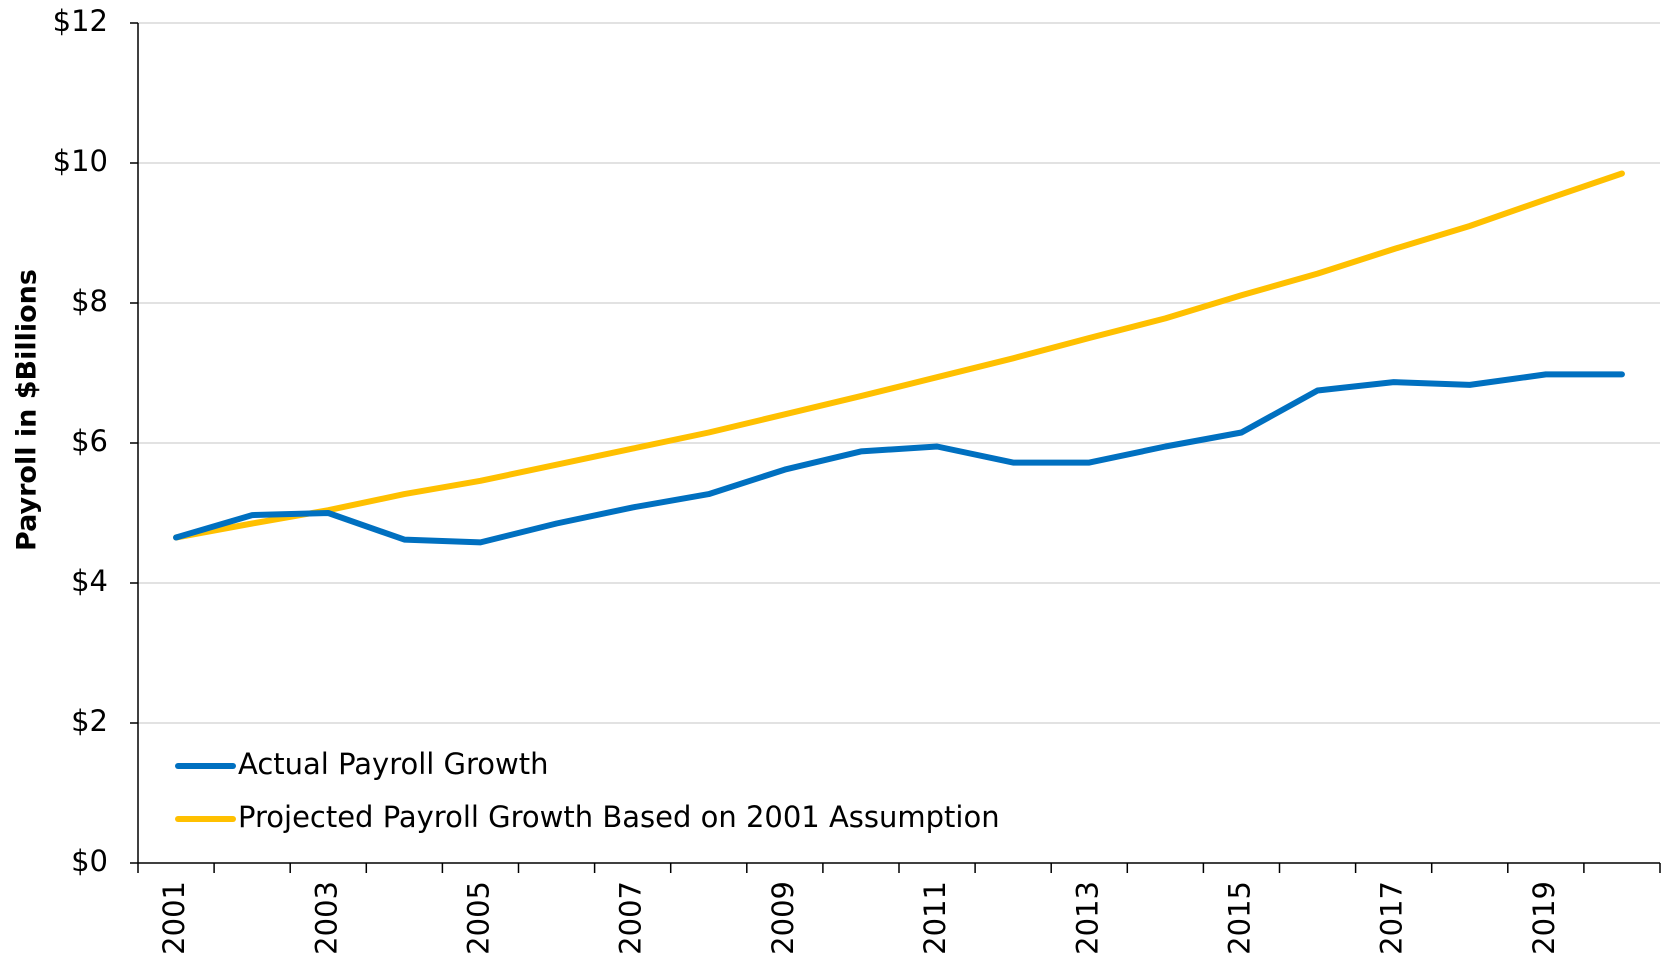 This screenshot has width=1665, height=964. What do you see at coordinates (89, 721) in the screenshot?
I see `y-tick-label: $2` at bounding box center [89, 721].